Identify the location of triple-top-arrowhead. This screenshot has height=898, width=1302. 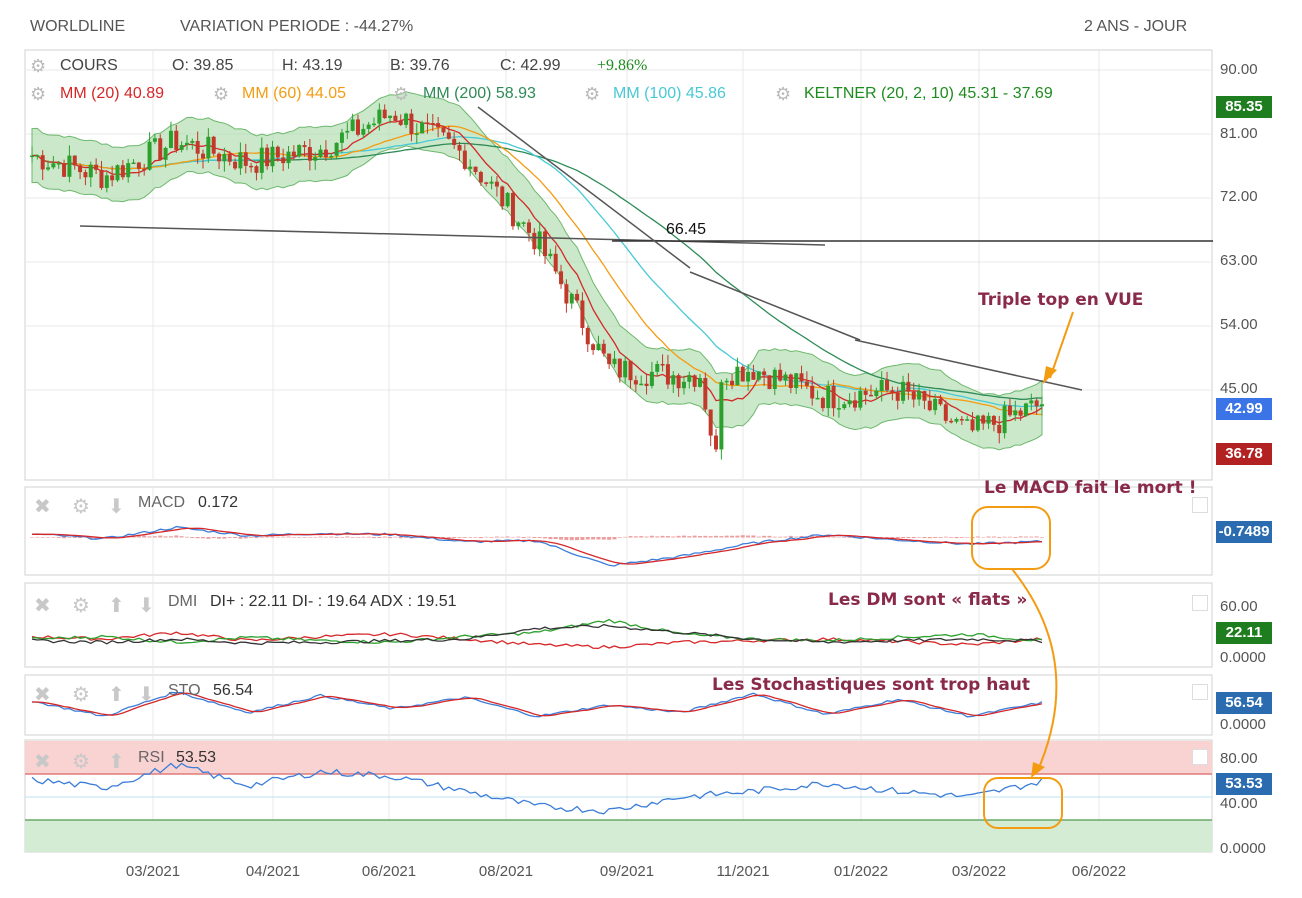
(1050, 375).